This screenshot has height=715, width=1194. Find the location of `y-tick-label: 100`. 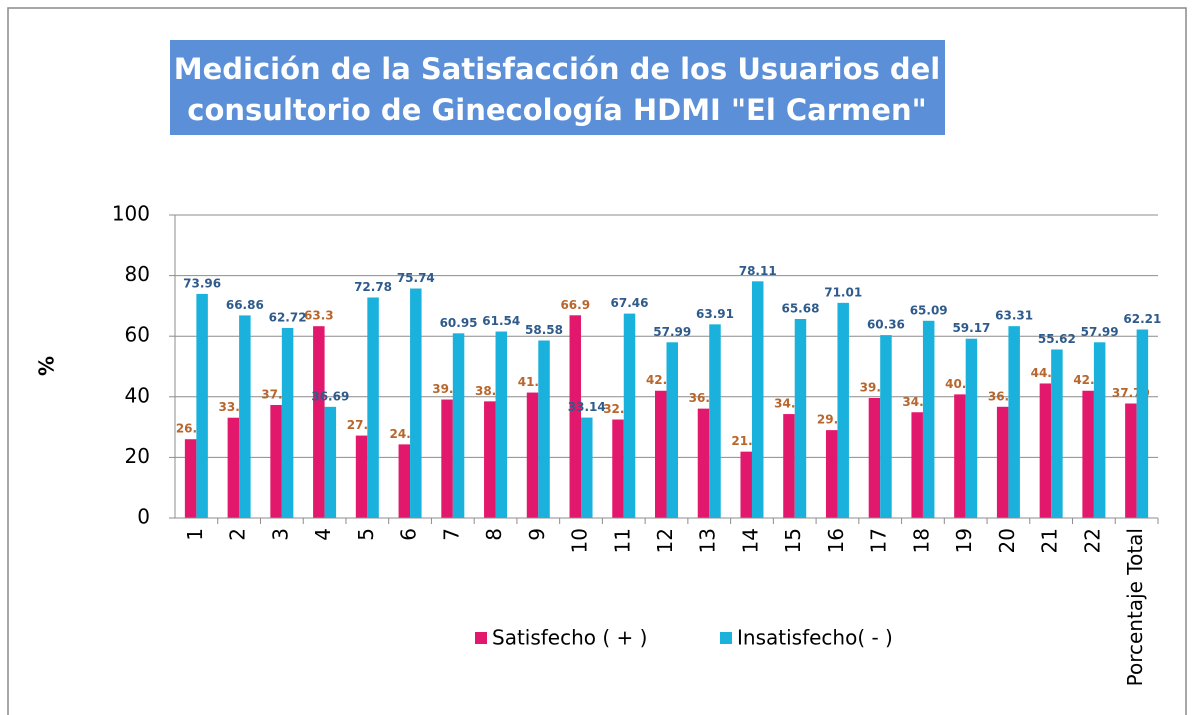

y-tick-label: 100 is located at coordinates (131, 214).